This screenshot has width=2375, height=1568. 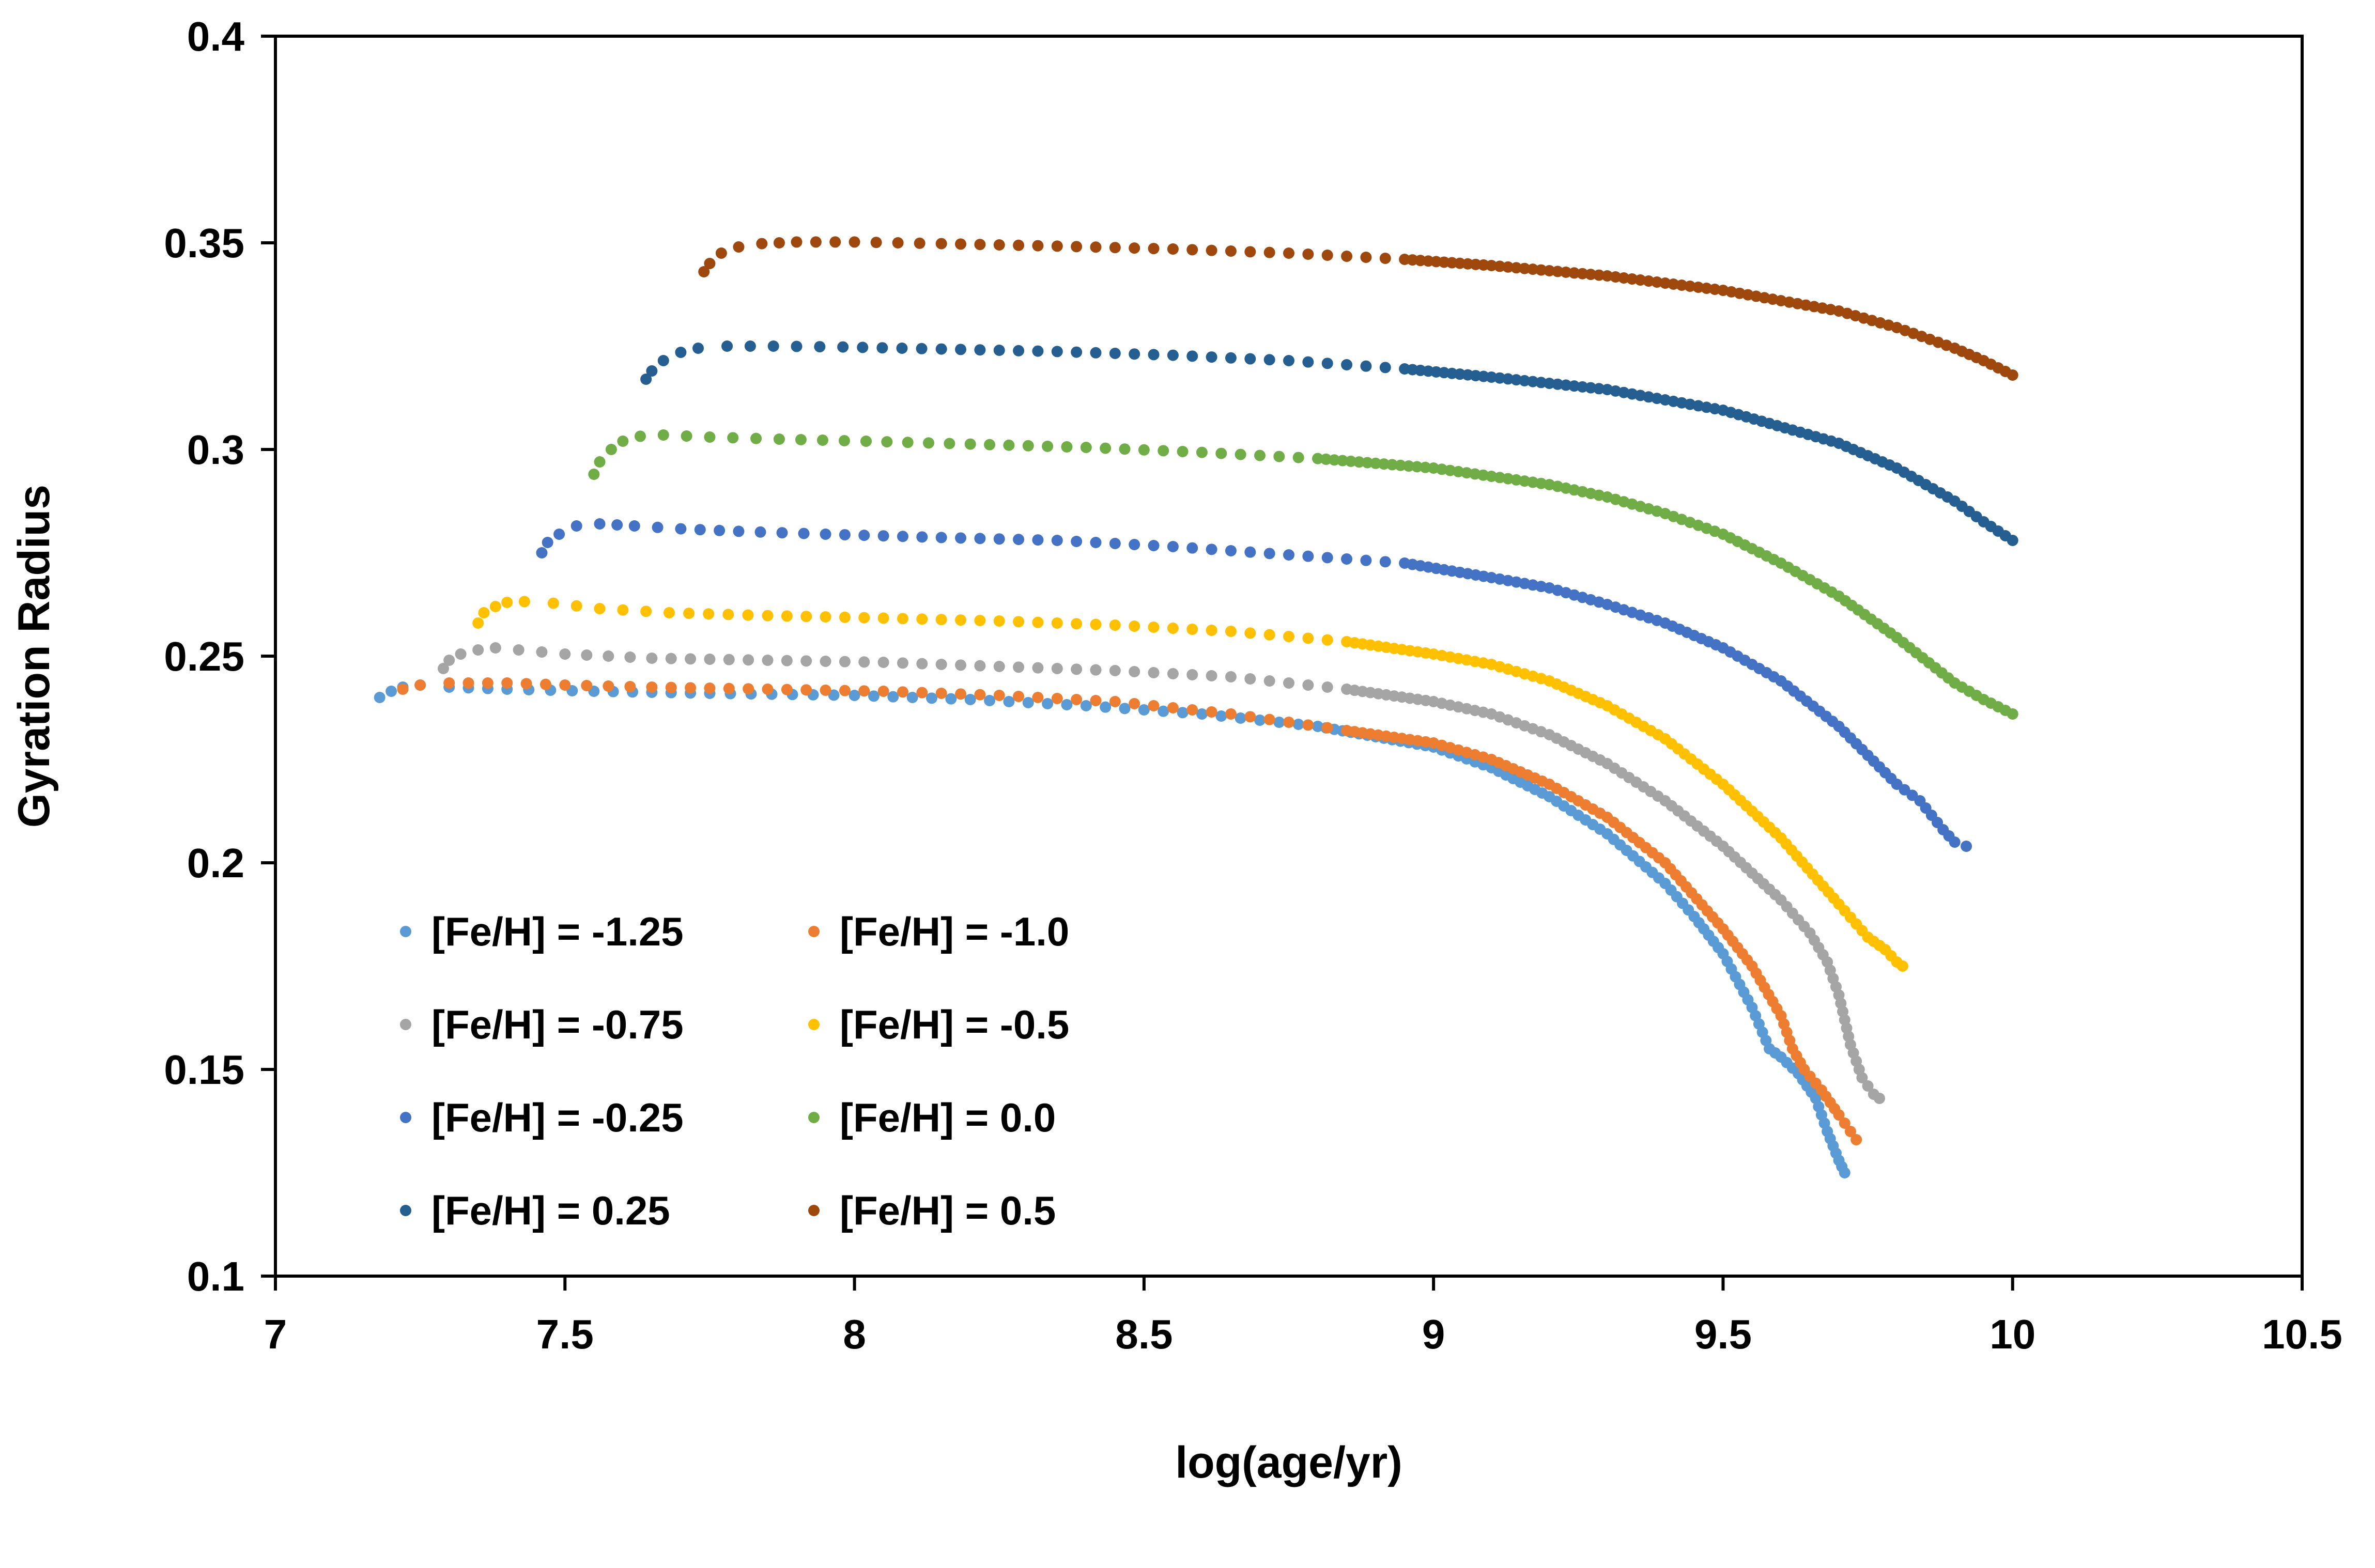 I want to click on series-feh0.0, so click(x=1303, y=574).